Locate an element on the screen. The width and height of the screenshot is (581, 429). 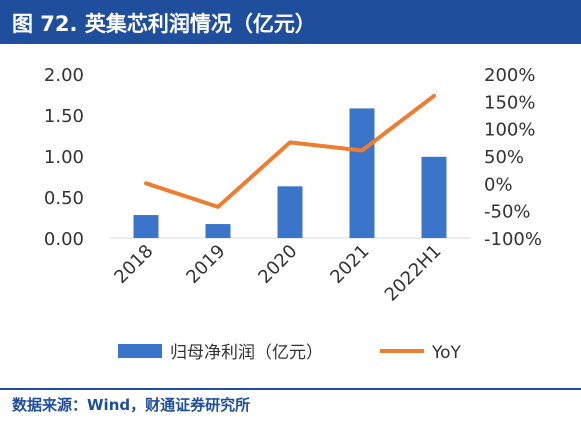
title-bar: 图 72. 英集芯利润情况（亿元） is located at coordinates (290, 22).